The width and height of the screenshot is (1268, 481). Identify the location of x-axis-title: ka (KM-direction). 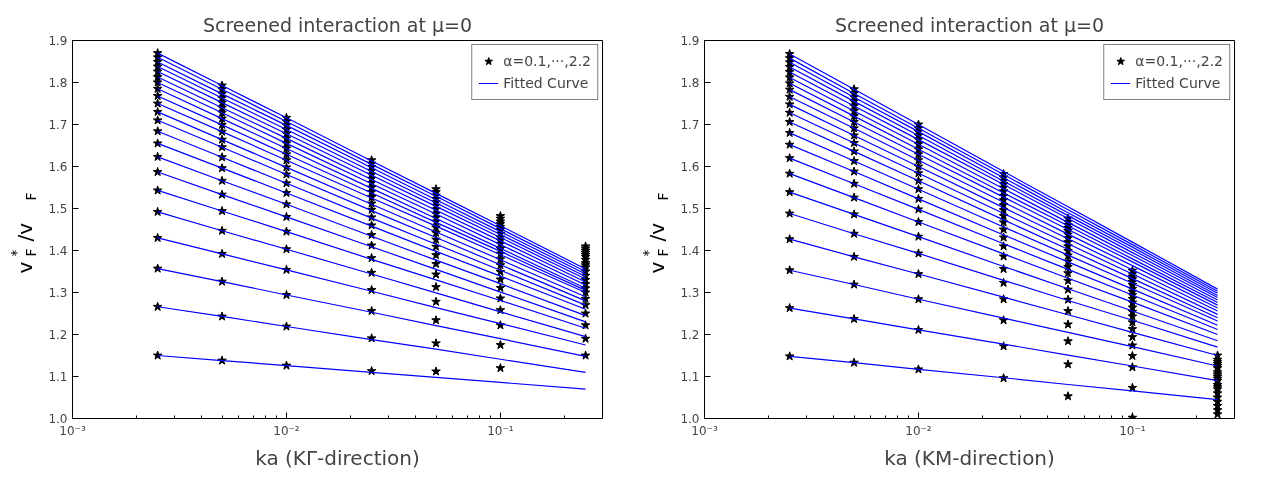
(969, 457).